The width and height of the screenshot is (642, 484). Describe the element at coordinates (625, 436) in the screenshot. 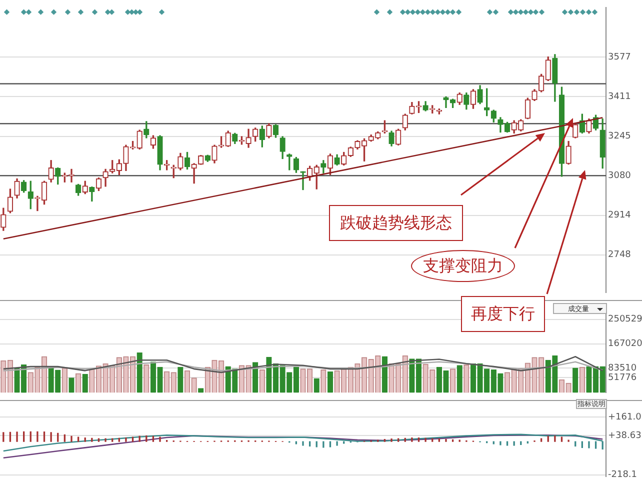

I see `y-tick-label: +38.63` at that location.